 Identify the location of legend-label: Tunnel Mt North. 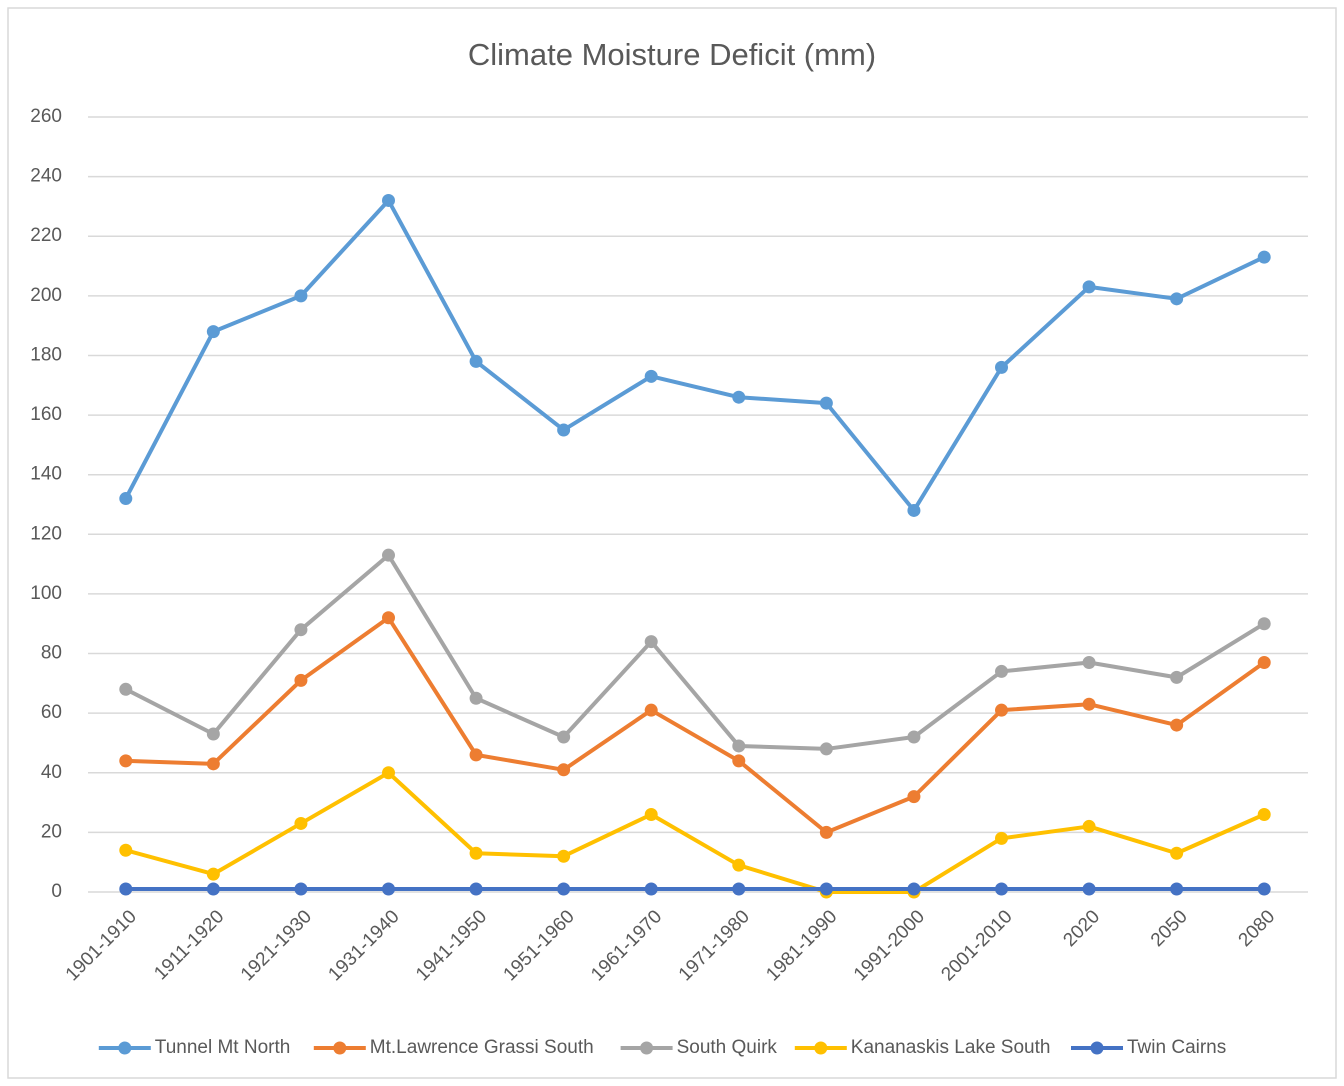
(223, 1047).